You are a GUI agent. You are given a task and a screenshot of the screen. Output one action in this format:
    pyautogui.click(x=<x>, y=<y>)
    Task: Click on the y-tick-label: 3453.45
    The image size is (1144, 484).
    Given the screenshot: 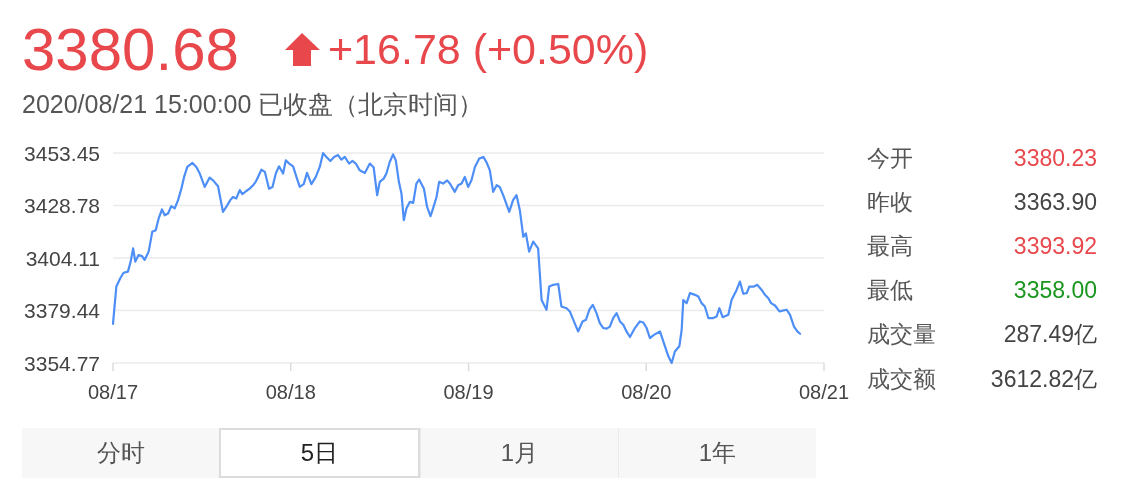 What is the action you would take?
    pyautogui.click(x=62, y=153)
    